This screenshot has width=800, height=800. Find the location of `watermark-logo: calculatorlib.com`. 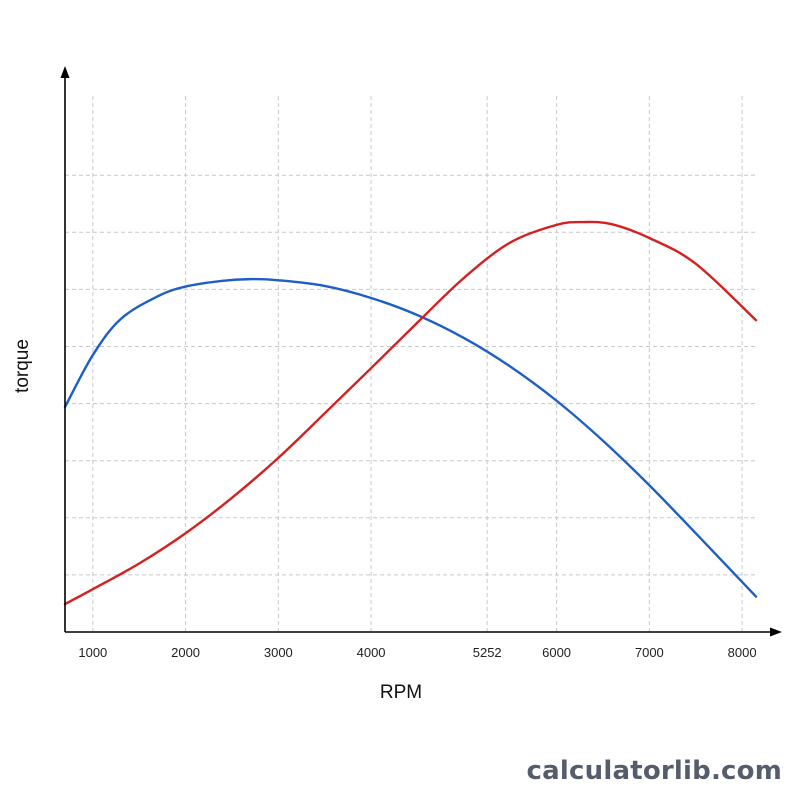

watermark-logo: calculatorlib.com is located at coordinates (654, 771).